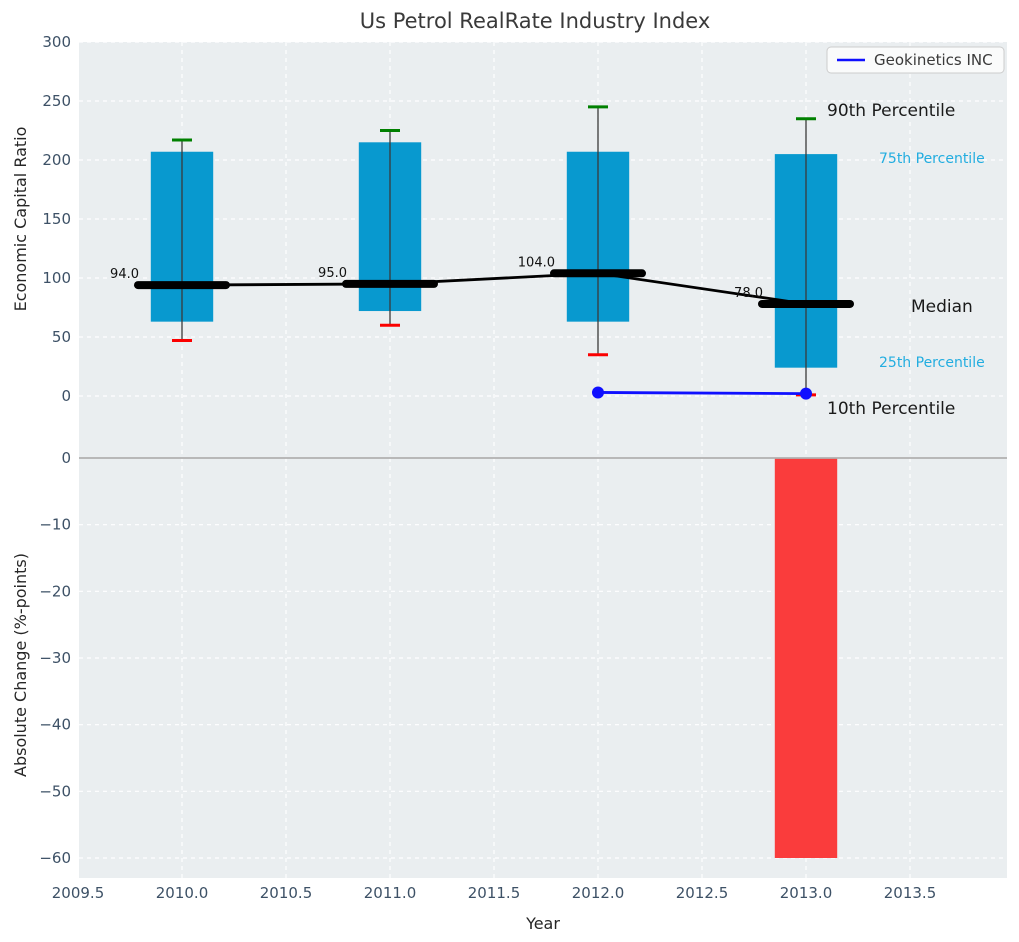 This screenshot has height=942, width=1019. What do you see at coordinates (124, 274) in the screenshot?
I see `median-value-label-2010: 94.0` at bounding box center [124, 274].